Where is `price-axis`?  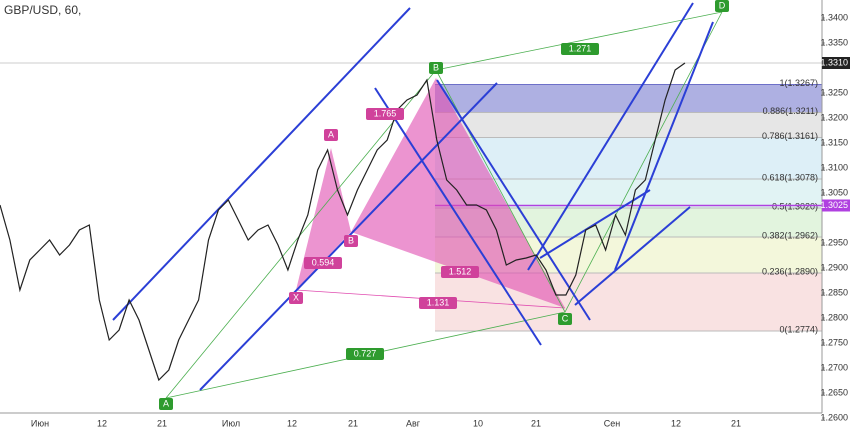 price-axis is located at coordinates (836, 215).